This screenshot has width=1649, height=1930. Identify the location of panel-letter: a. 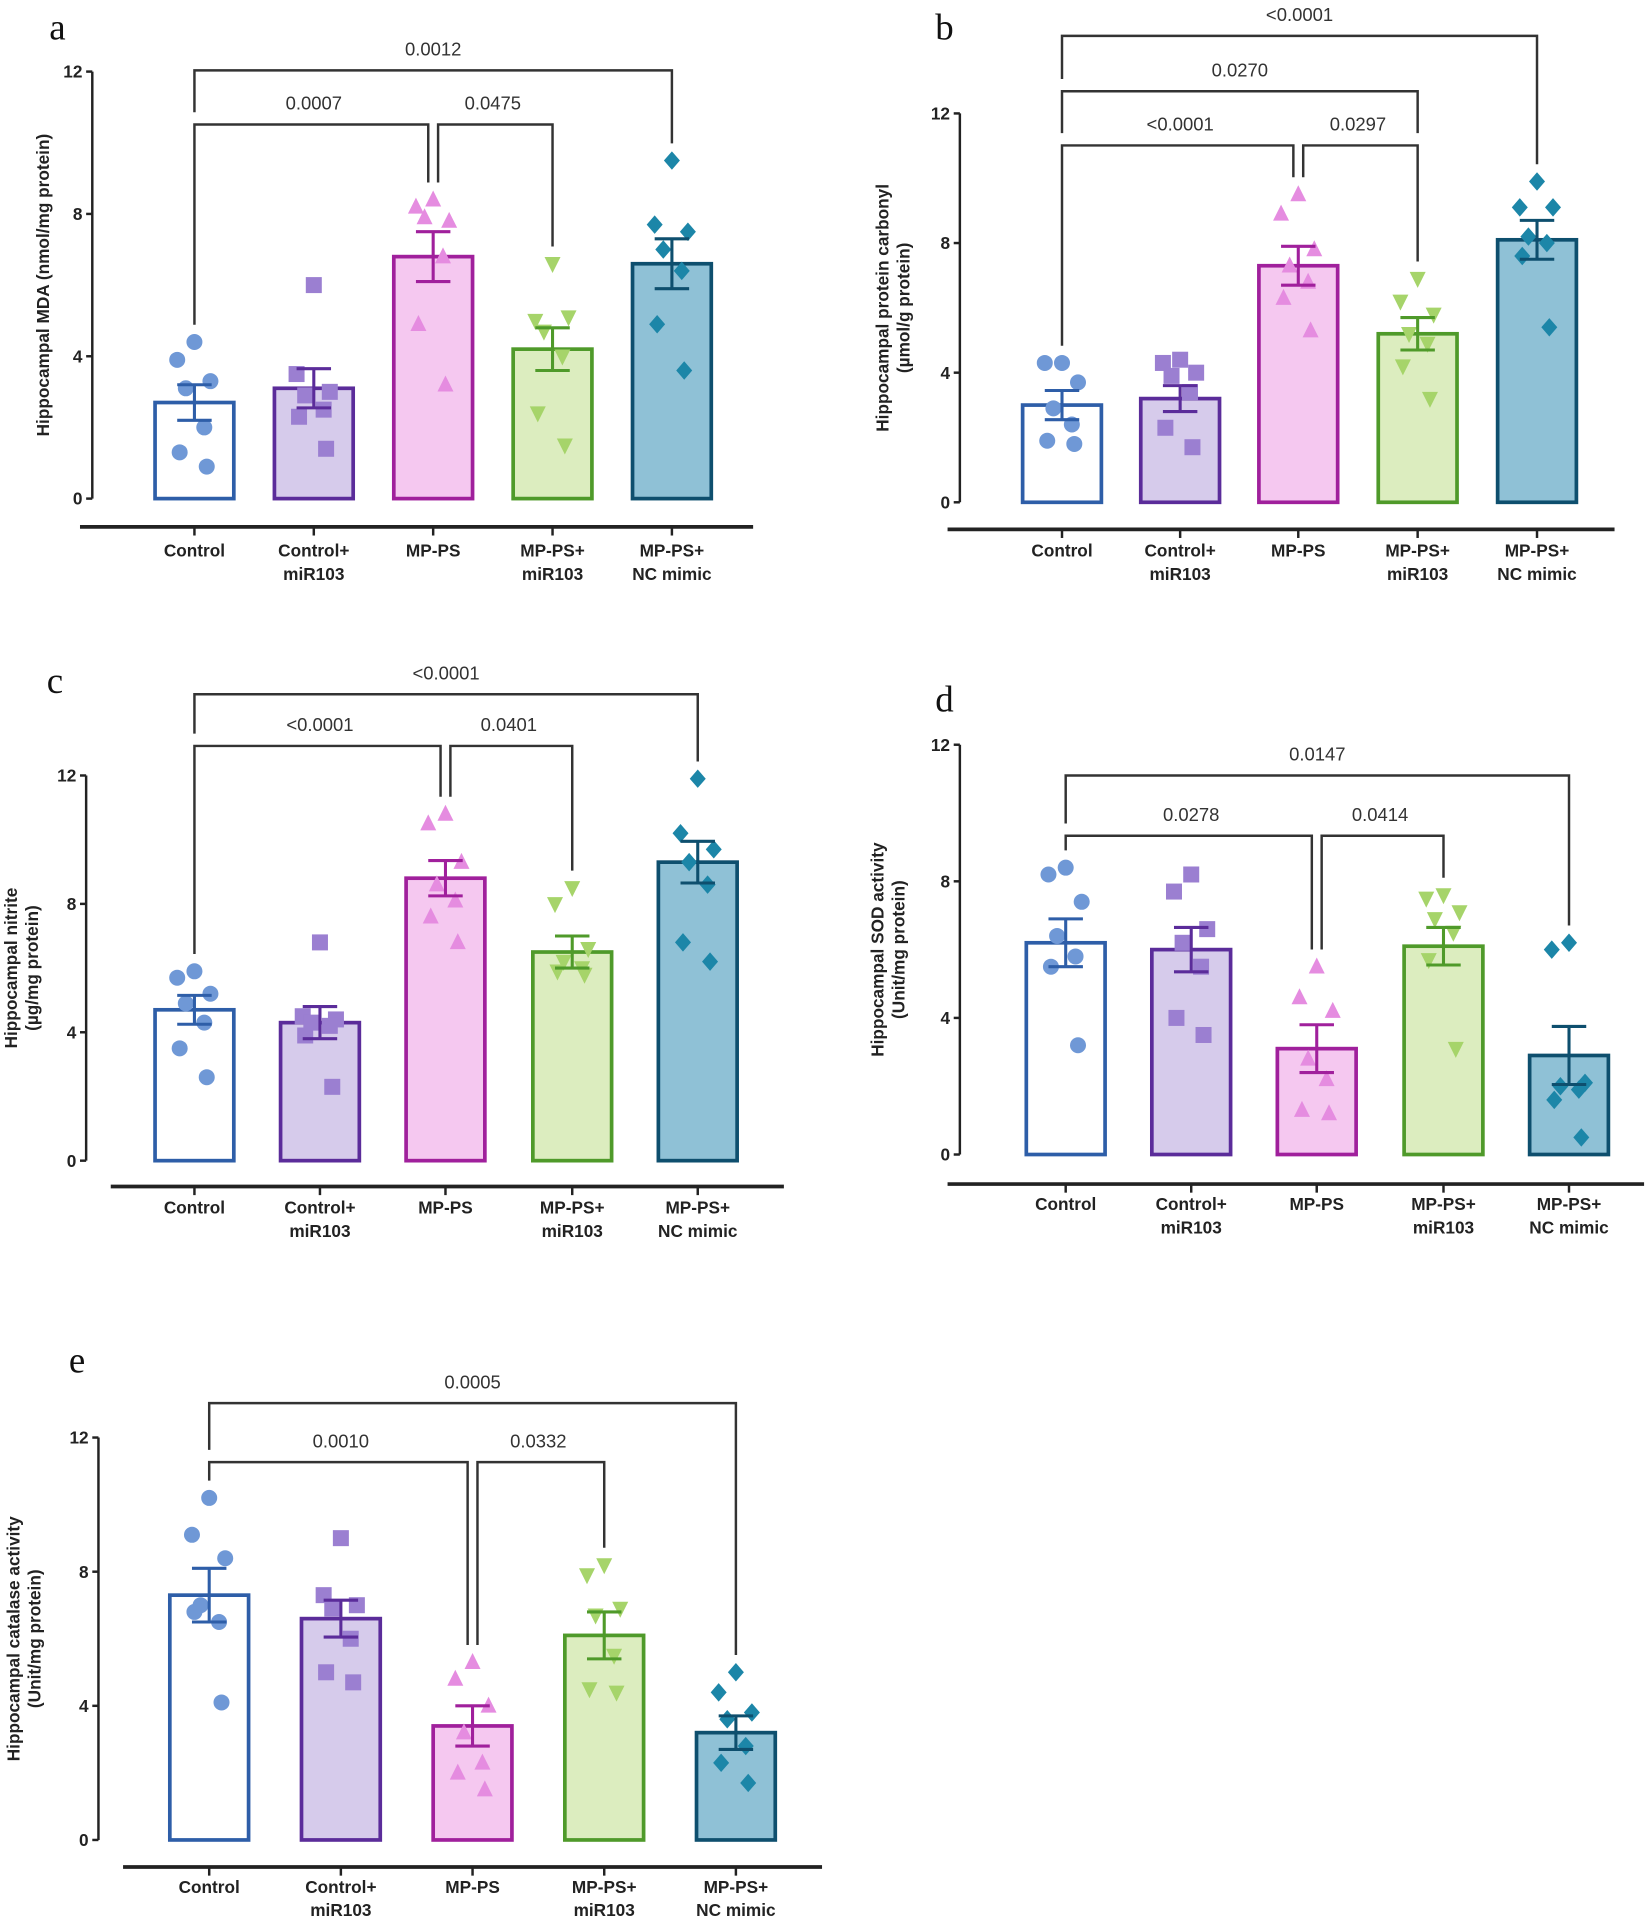
(57, 27).